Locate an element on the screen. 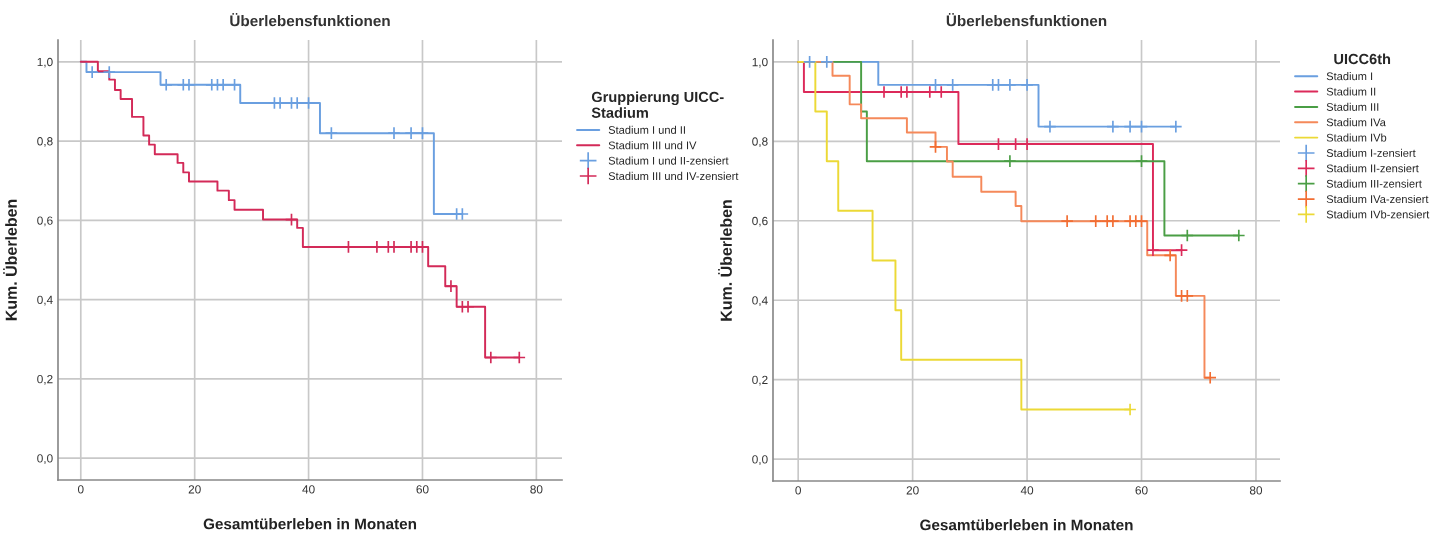 The height and width of the screenshot is (538, 1430). legend-label: Stadium III is located at coordinates (1352, 106).